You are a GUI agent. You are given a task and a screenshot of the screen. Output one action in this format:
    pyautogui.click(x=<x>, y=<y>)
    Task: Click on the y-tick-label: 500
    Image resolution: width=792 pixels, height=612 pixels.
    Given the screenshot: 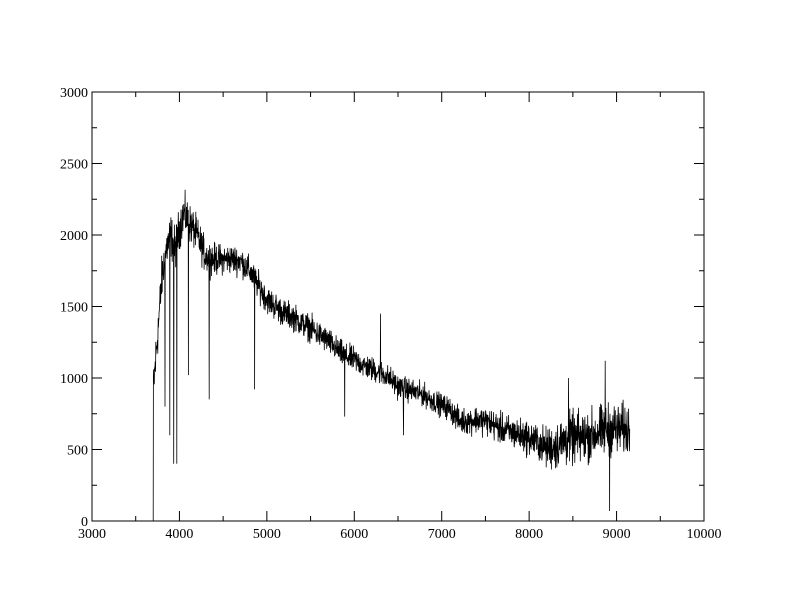 What is the action you would take?
    pyautogui.click(x=77, y=451)
    